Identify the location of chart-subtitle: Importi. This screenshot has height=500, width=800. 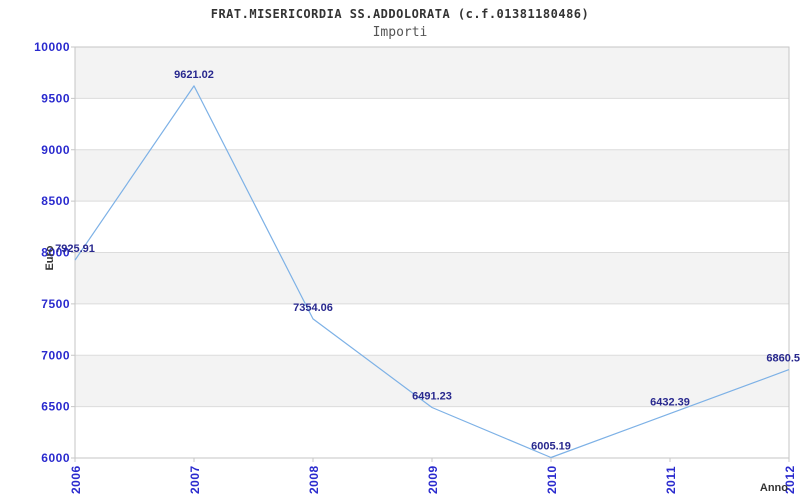
(400, 32).